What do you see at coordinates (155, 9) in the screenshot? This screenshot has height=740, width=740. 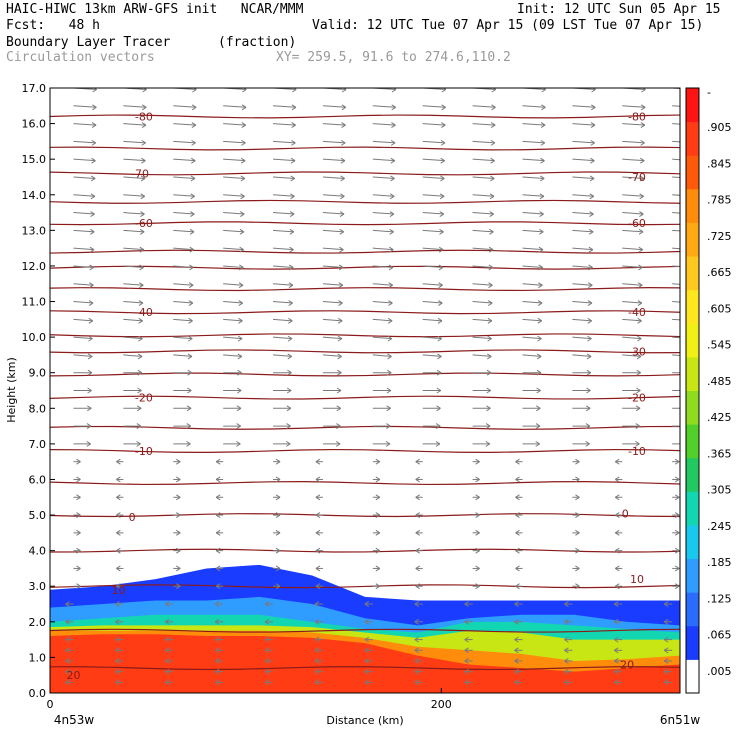 I see `model-title: HAIC-HIWC 13km ARW-GFS init NCAR/MMM` at bounding box center [155, 9].